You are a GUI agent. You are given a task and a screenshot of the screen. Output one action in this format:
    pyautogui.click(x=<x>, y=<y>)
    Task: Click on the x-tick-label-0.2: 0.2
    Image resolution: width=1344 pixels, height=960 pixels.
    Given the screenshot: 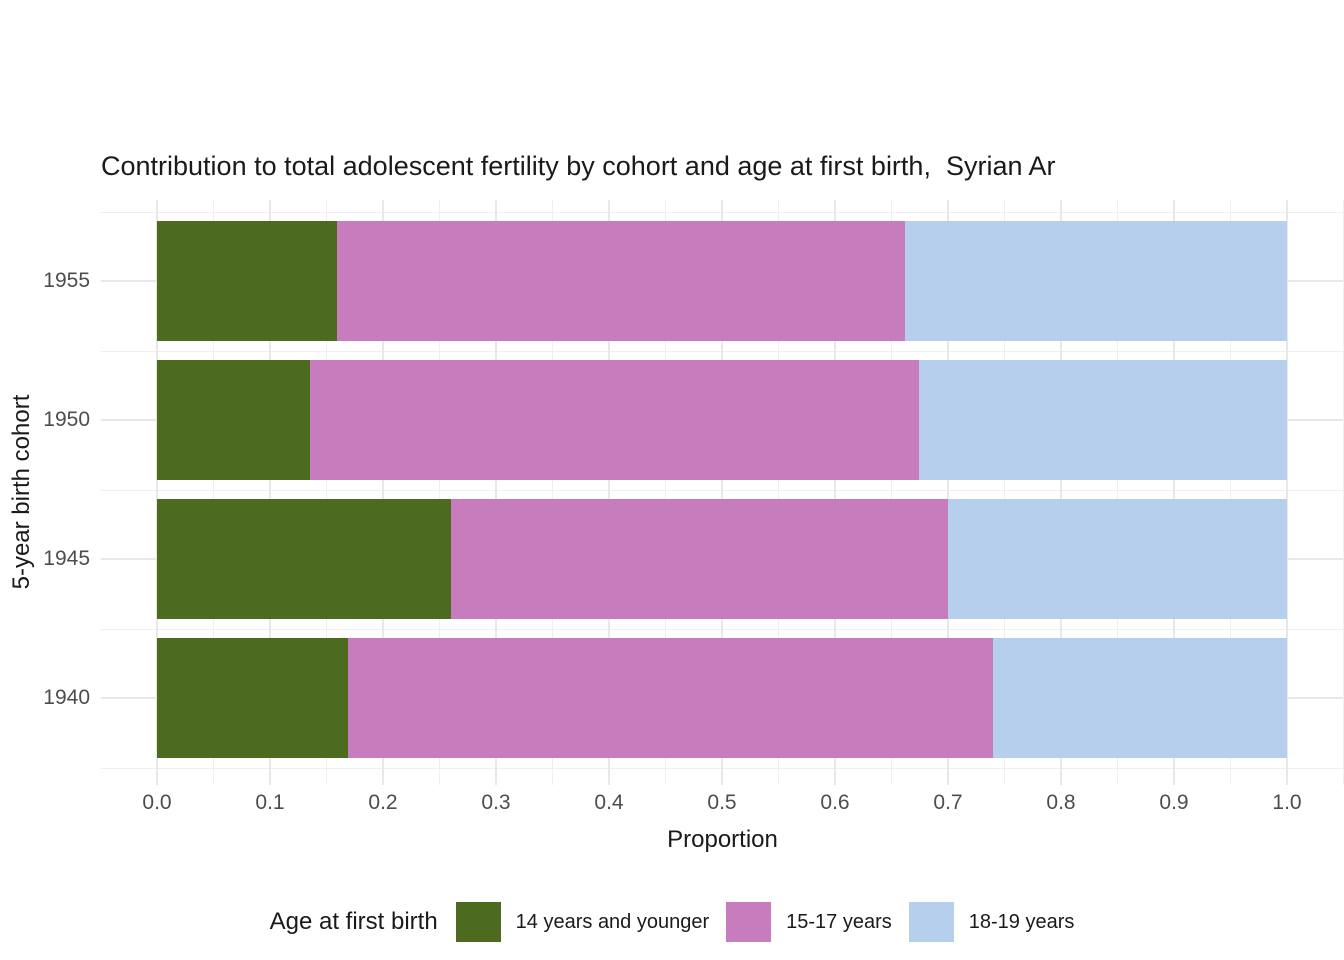 What is the action you would take?
    pyautogui.click(x=383, y=802)
    